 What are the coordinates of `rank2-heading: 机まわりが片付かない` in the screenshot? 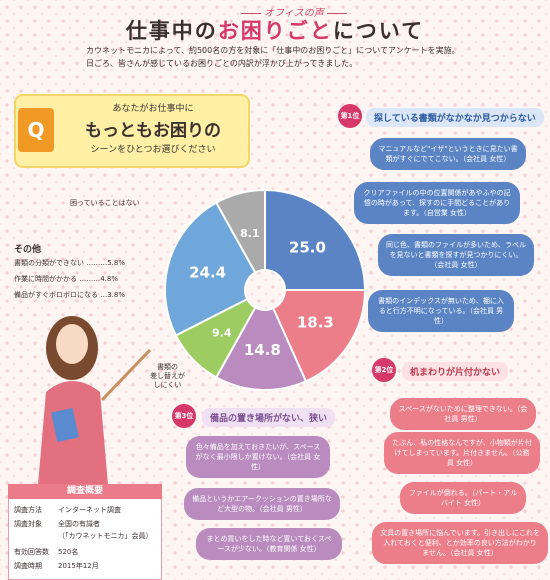 It's located at (455, 371).